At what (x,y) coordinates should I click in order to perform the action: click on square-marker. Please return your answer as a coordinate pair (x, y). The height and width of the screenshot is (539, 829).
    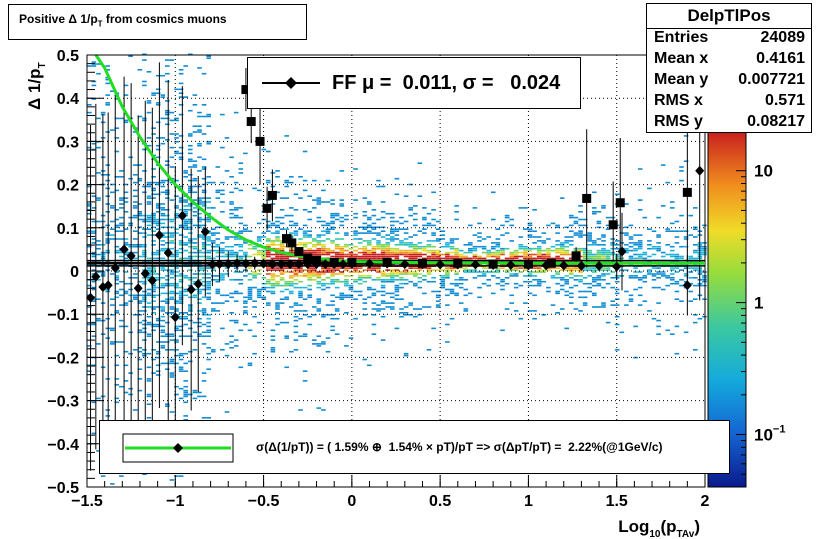
    Looking at the image, I should click on (551, 263).